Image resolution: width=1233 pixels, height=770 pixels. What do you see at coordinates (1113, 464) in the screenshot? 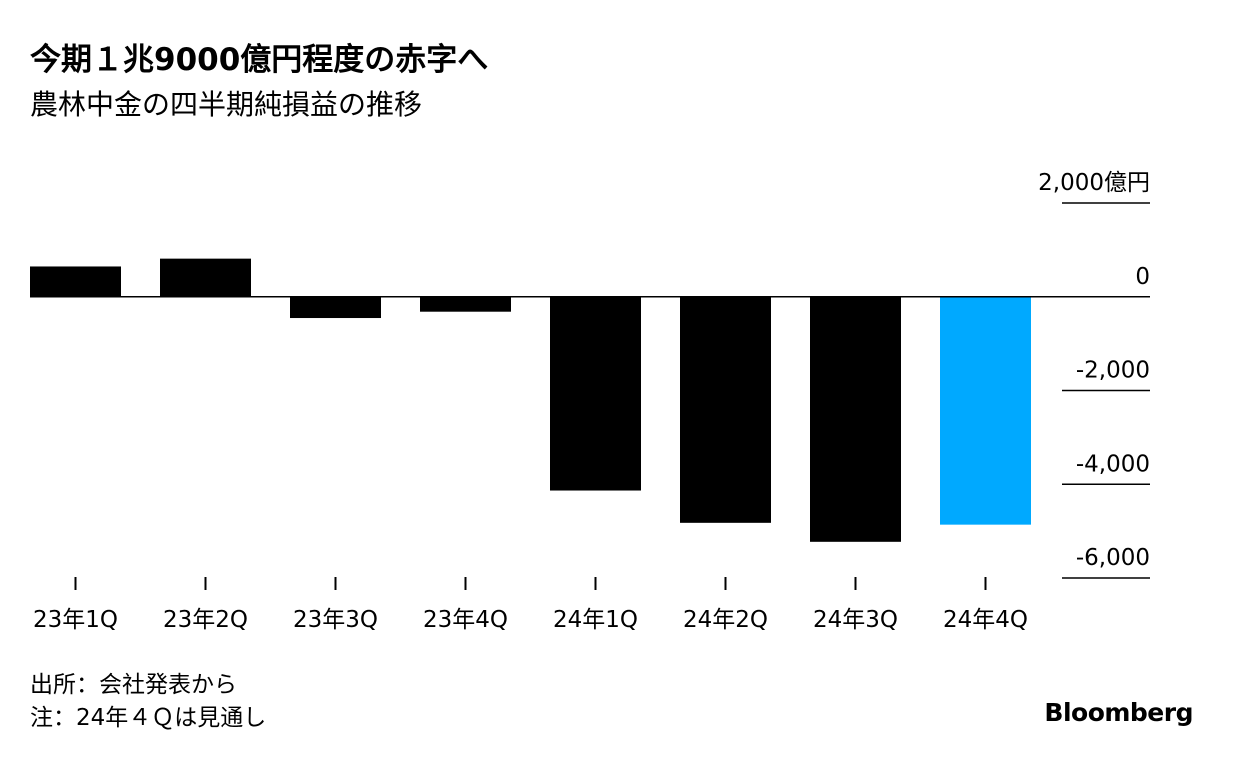
I see `y-tick-label: -4,000` at bounding box center [1113, 464].